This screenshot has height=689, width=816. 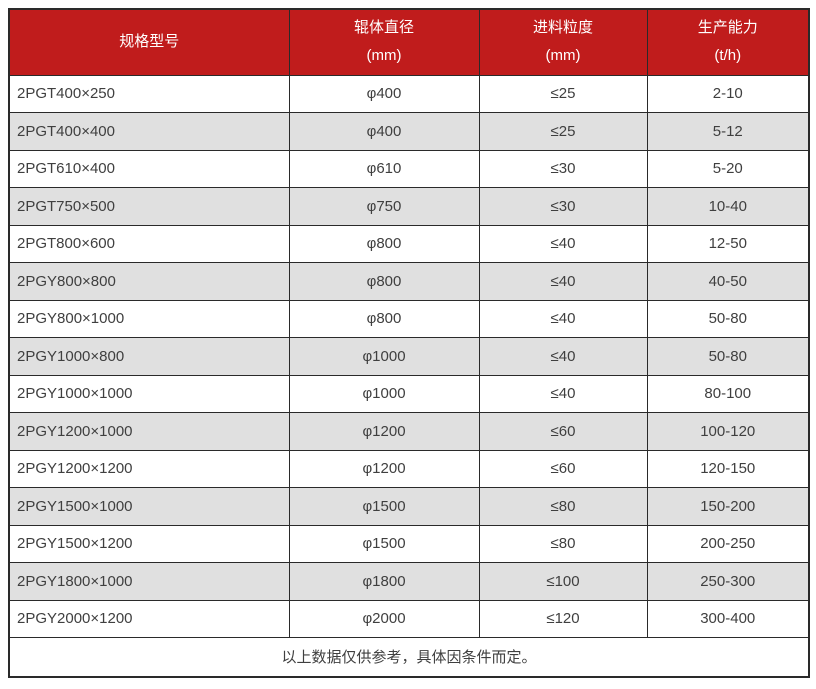 What do you see at coordinates (149, 243) in the screenshot?
I see `model-cell: 2PGT800×600` at bounding box center [149, 243].